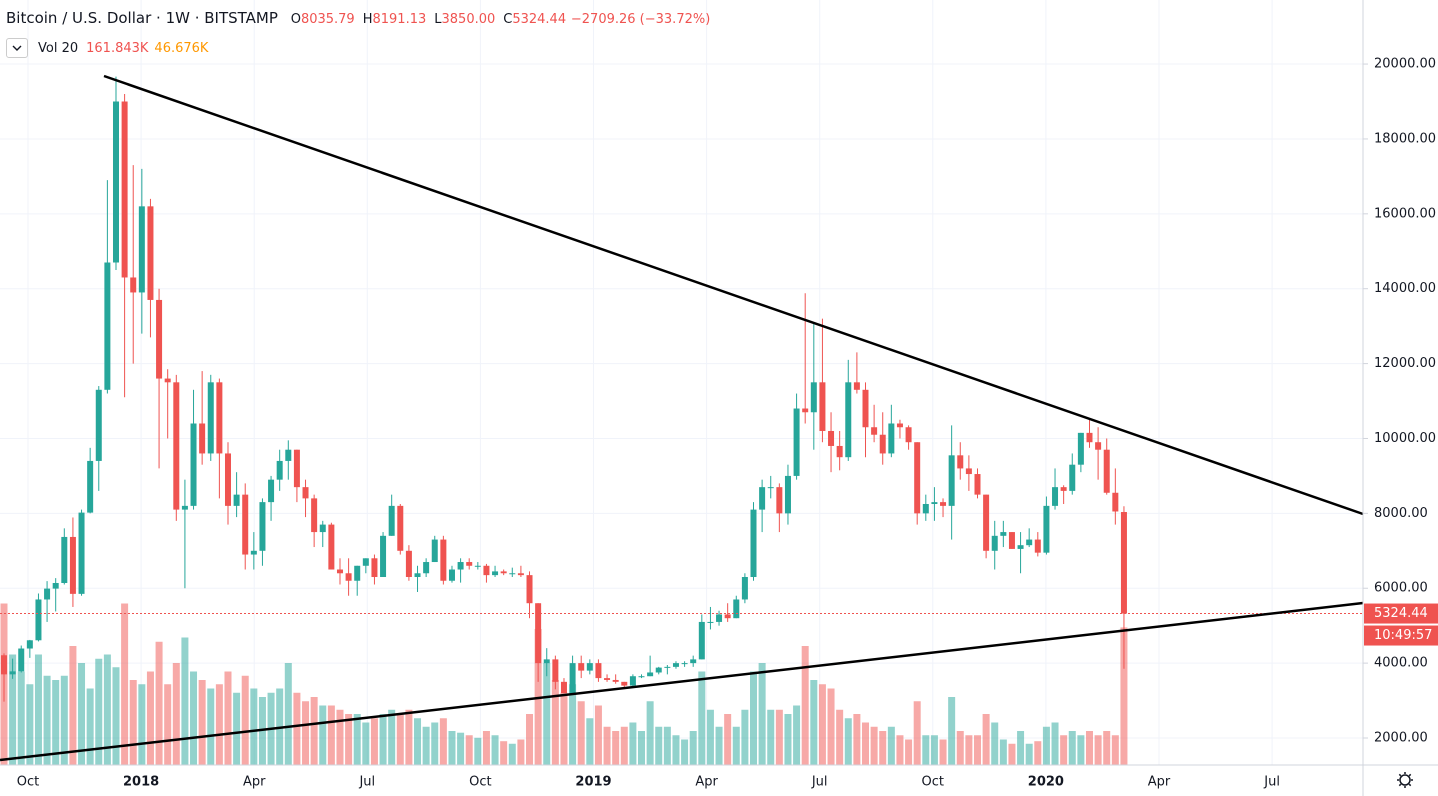 Image resolution: width=1438 pixels, height=796 pixels. I want to click on volume-value: 161.843K, so click(117, 48).